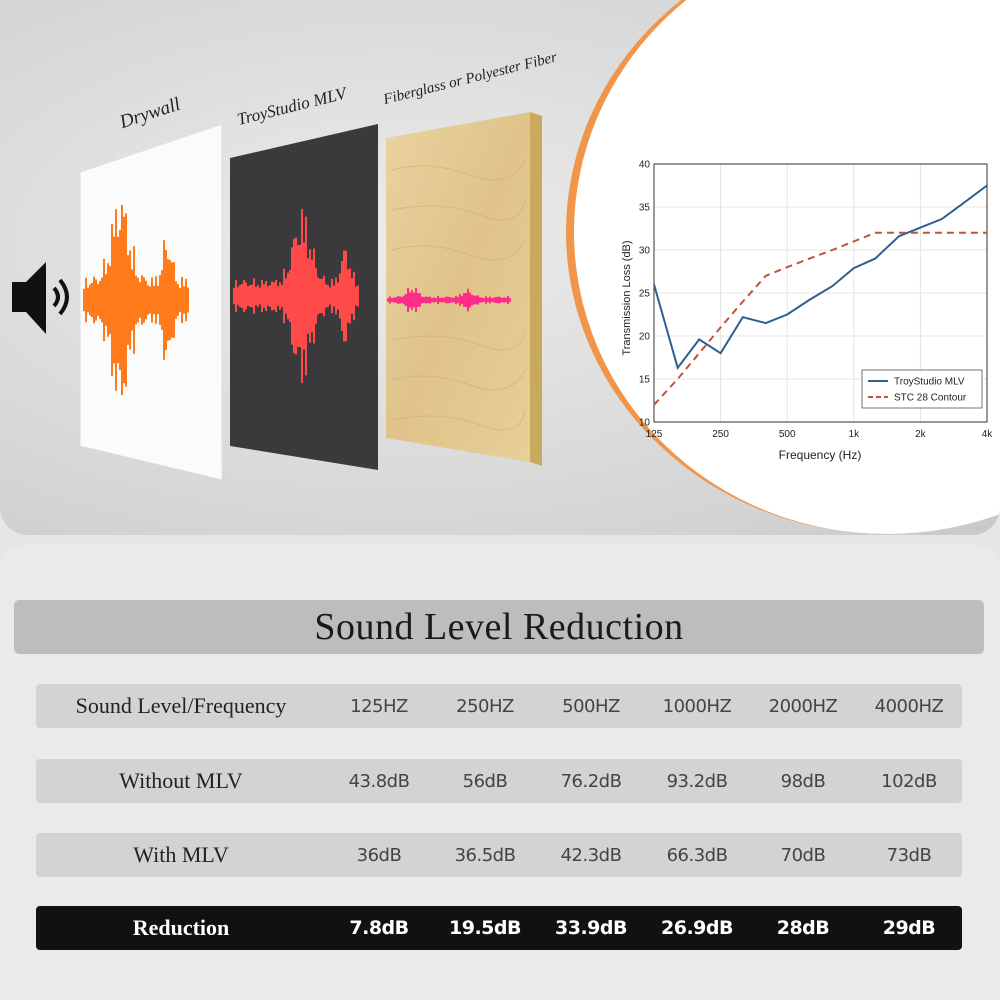 Image resolution: width=1000 pixels, height=1000 pixels. Describe the element at coordinates (921, 434) in the screenshot. I see `x-tick-label: 2k` at that location.